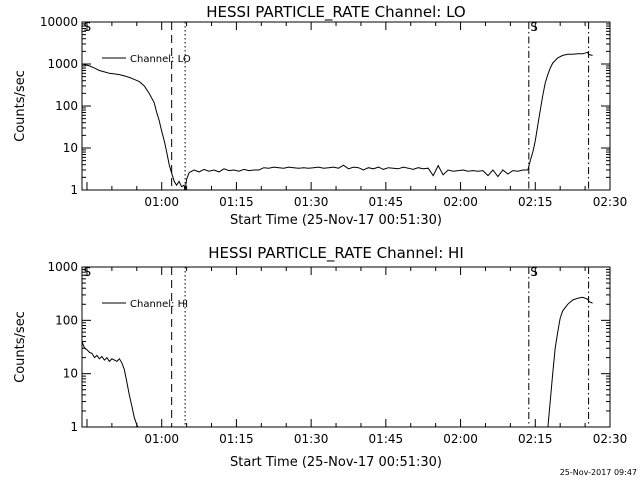 The width and height of the screenshot is (640, 480). I want to click on chart-title: HESSI PARTICLE_RATE Channel: LO, so click(335, 12).